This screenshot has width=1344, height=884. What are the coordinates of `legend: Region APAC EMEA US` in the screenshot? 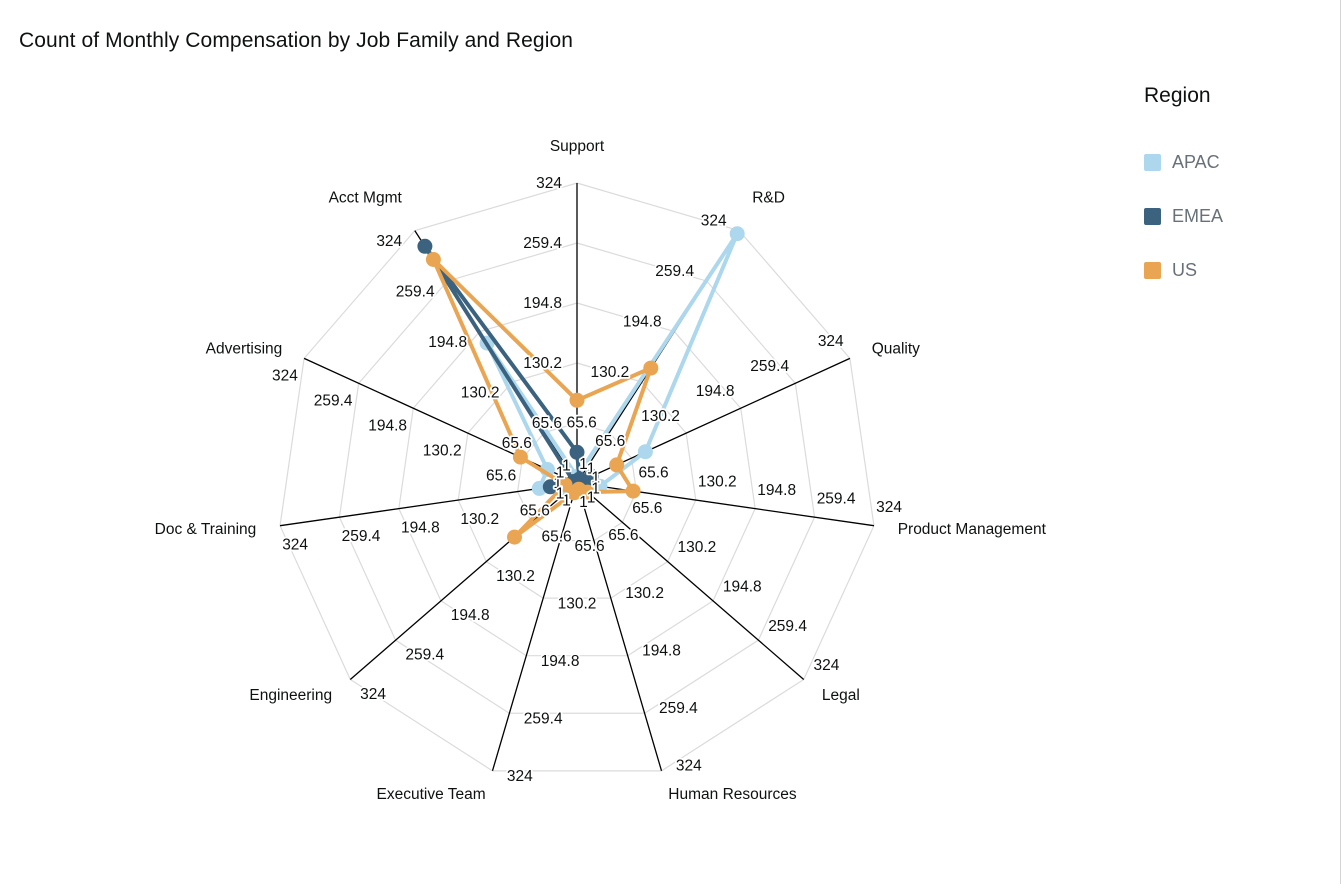 It's located at (1239, 199).